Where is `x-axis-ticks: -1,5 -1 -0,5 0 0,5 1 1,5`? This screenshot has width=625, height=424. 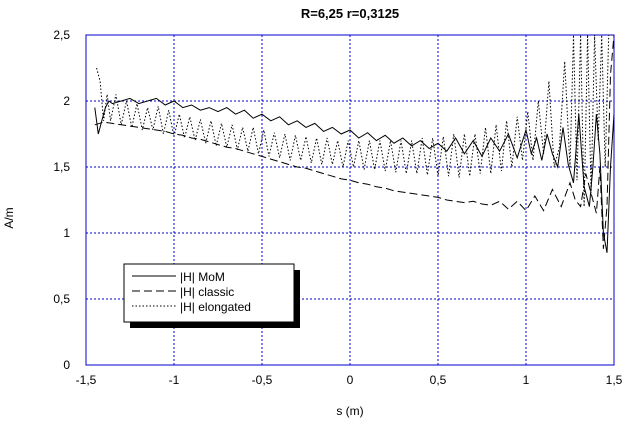 x-axis-ticks: -1,5 -1 -0,5 0 0,5 1 1,5 is located at coordinates (349, 380).